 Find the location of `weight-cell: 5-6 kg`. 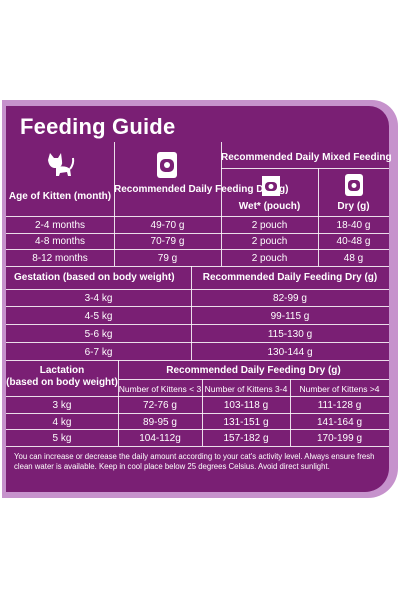

weight-cell: 5-6 kg is located at coordinates (98, 334).